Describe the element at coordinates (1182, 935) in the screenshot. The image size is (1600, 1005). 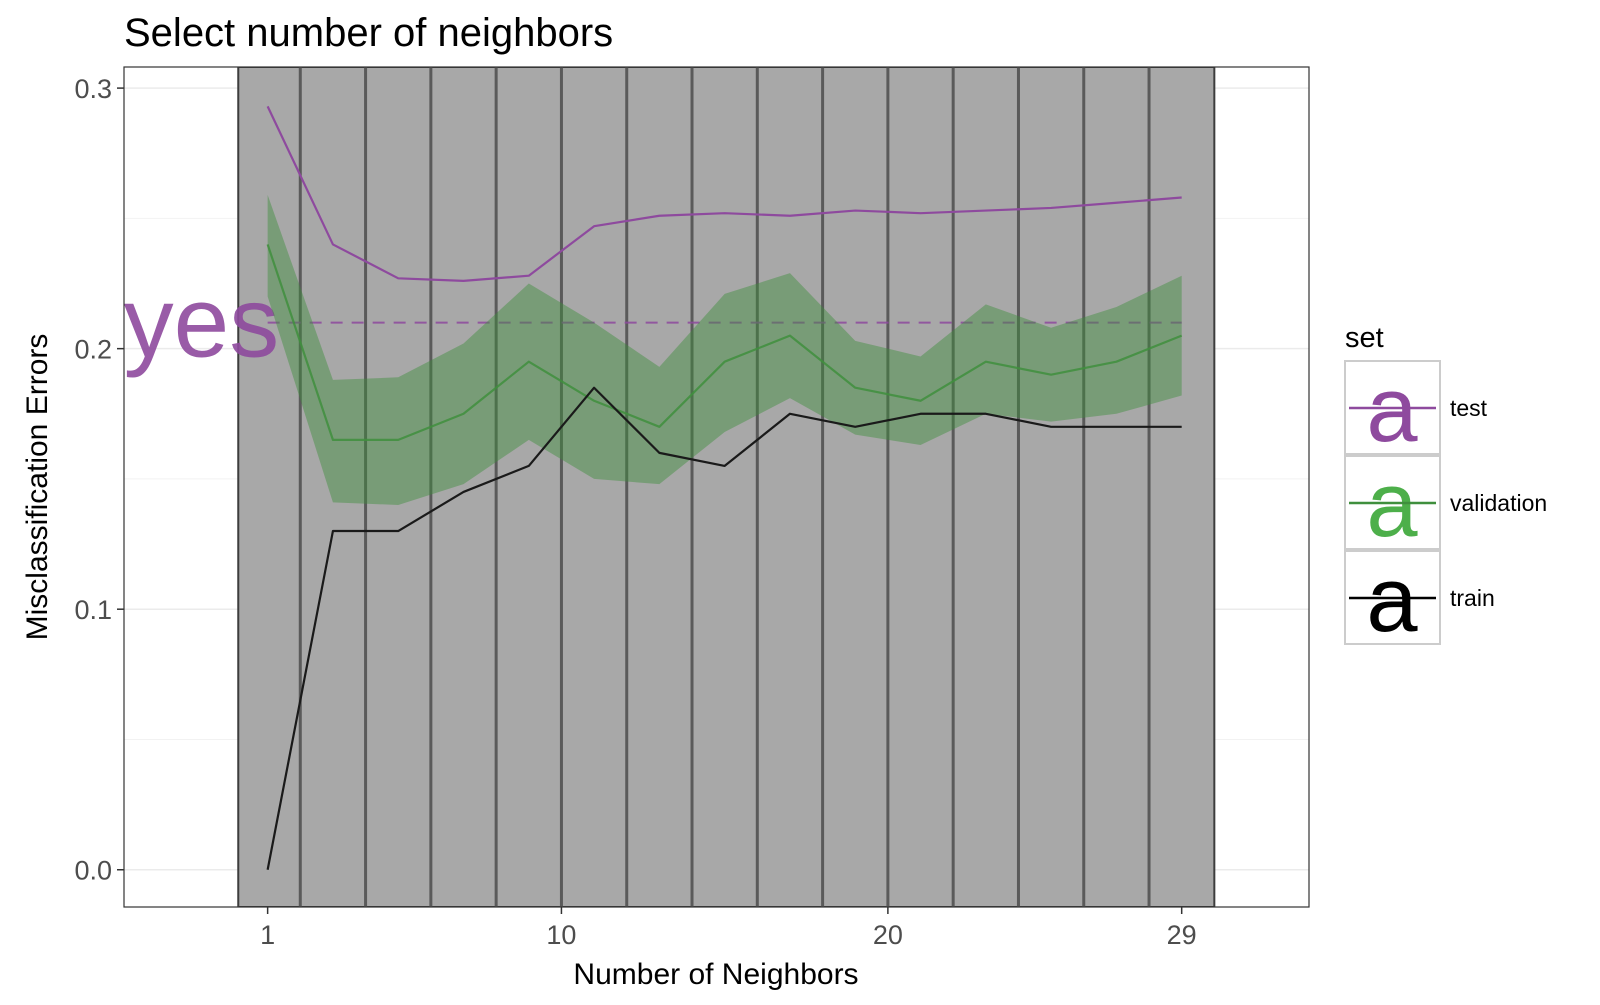
I see `x-tick-label: 29` at that location.